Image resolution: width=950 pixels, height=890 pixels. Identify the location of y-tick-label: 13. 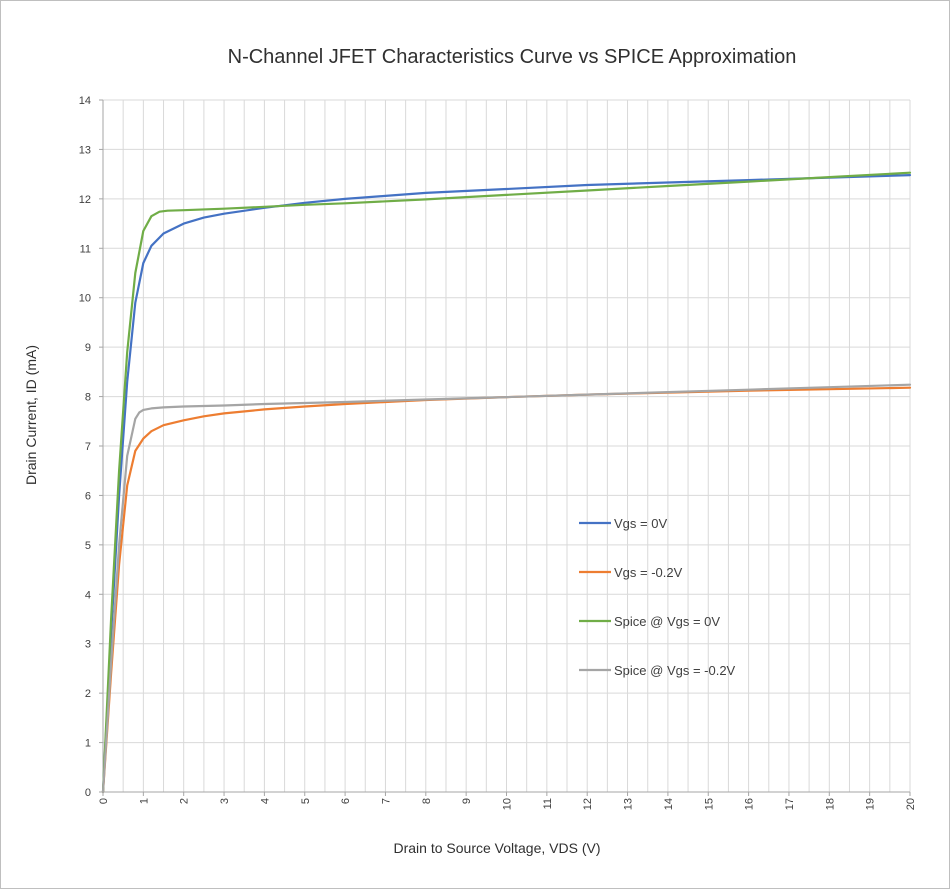
(85, 150).